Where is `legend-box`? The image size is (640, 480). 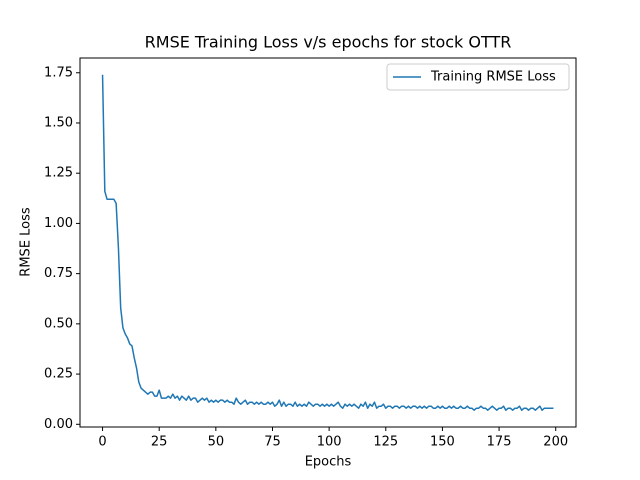 legend-box is located at coordinates (478, 77).